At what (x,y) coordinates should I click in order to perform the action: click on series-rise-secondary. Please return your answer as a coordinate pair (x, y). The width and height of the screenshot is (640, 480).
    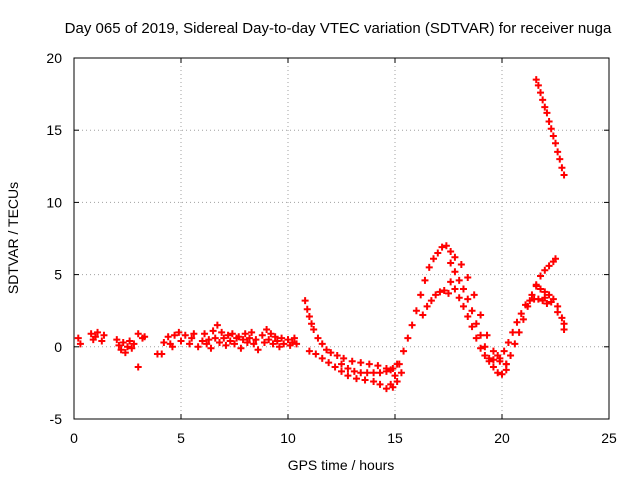
    Looking at the image, I should click on (435, 302).